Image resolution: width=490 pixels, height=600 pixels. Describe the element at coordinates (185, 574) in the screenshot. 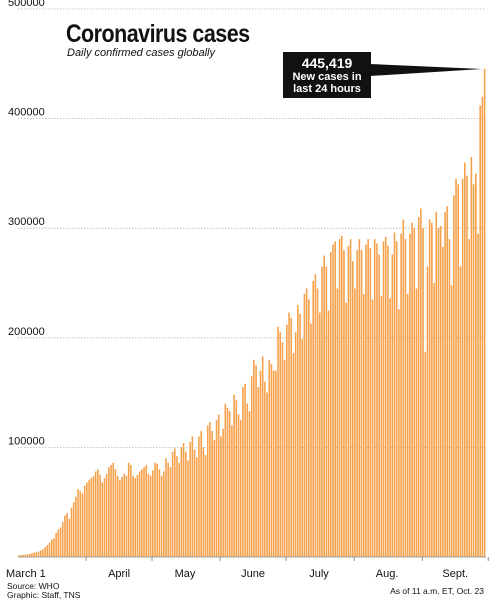

I see `x-tick-label: May` at that location.